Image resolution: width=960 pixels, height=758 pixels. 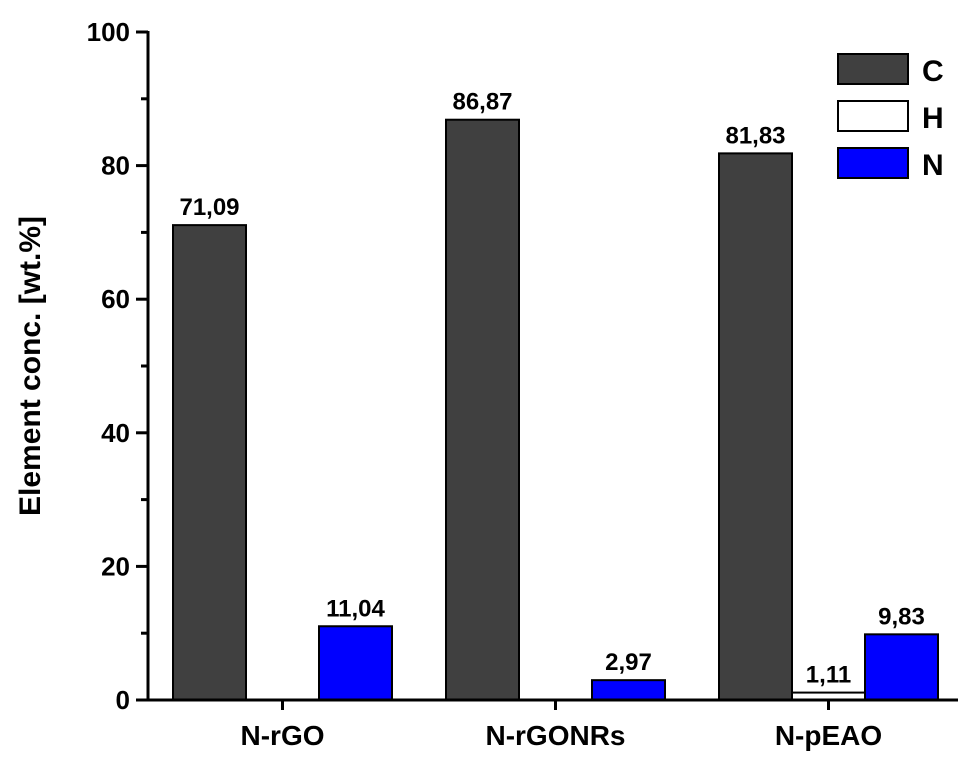 I want to click on data-label-n-n-rgonrs: 2,97, so click(x=628, y=662).